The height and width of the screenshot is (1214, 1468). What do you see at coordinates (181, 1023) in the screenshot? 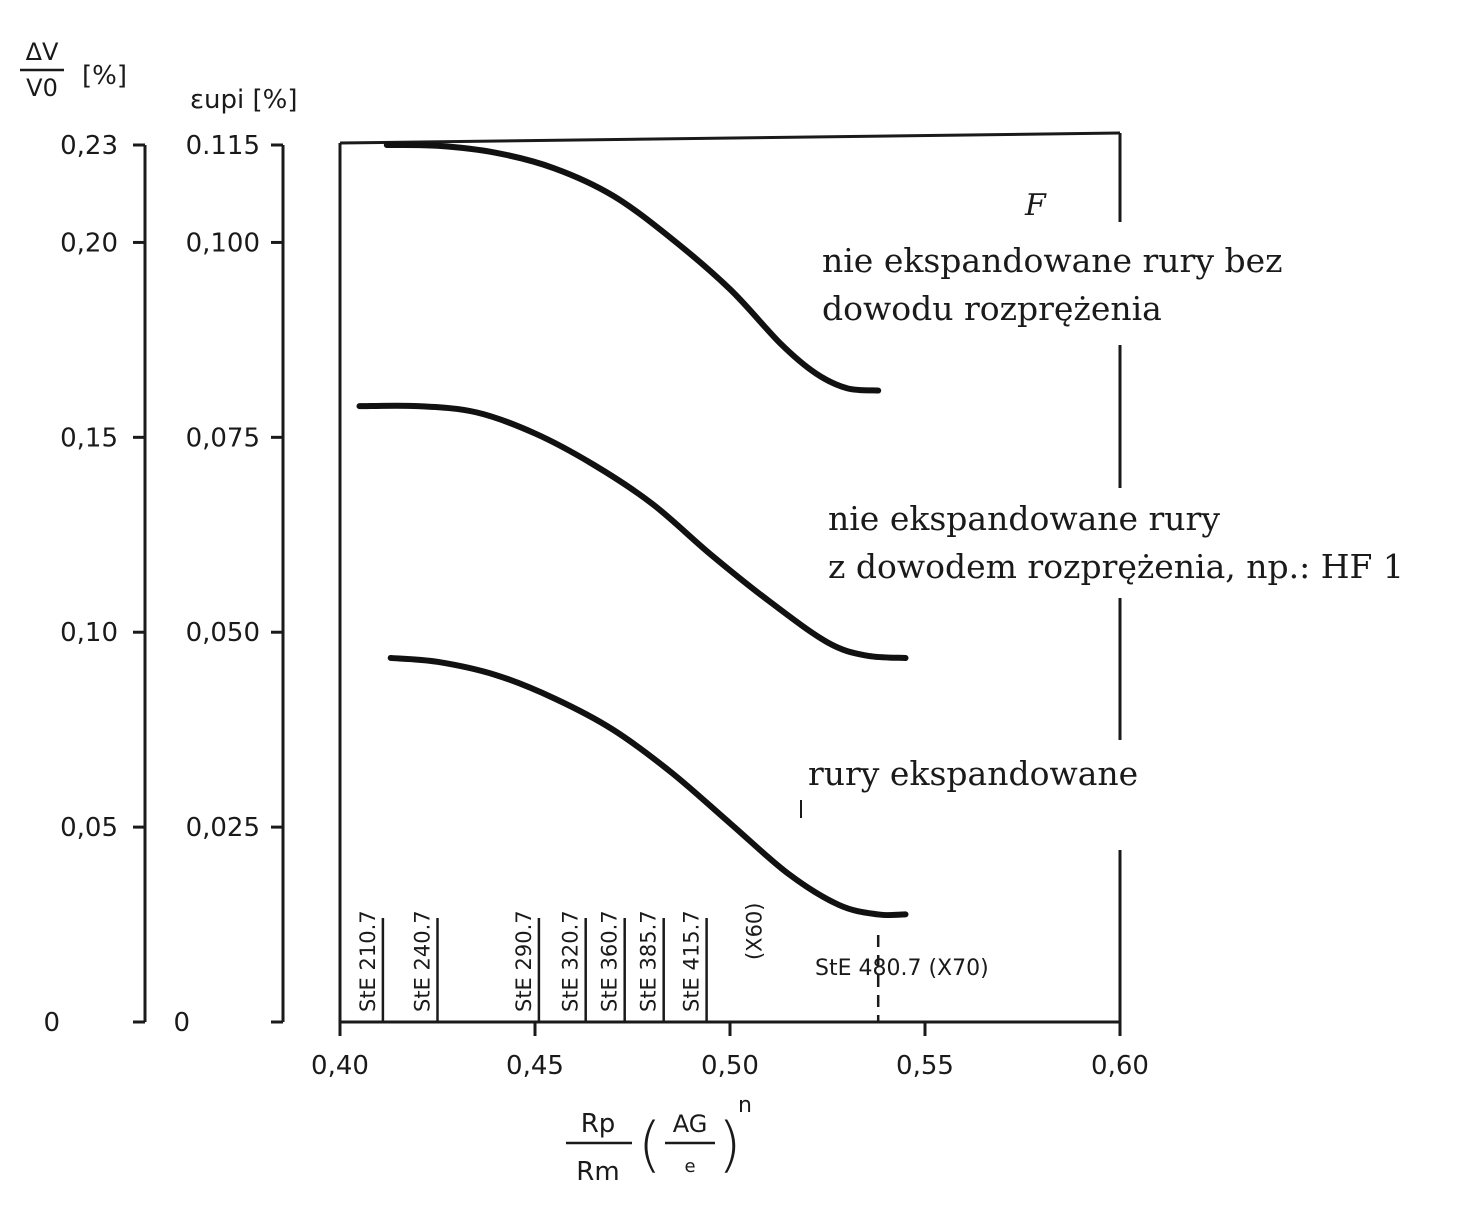
I see `right-axis-tick-label: 0` at bounding box center [181, 1023].